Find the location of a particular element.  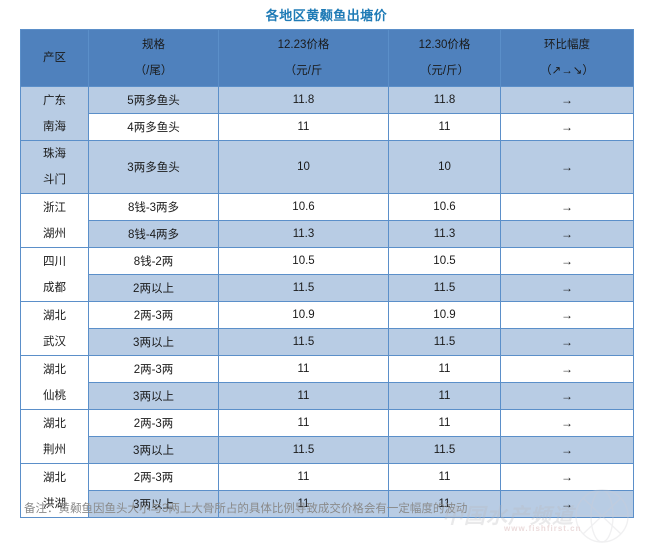

table-row: 广东 南海 5两多鱼头 11.8 11.8 → is located at coordinates (327, 113).